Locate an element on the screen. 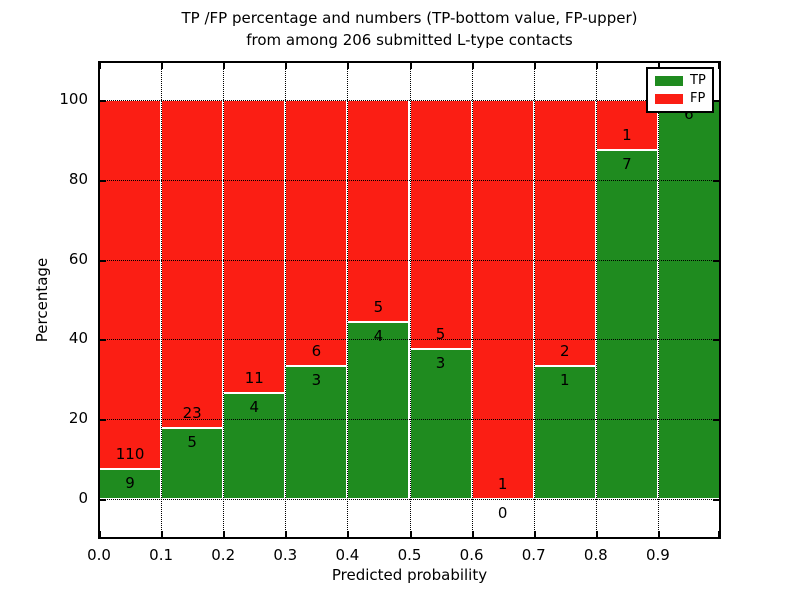  fp-count-label: 11 is located at coordinates (254, 377).